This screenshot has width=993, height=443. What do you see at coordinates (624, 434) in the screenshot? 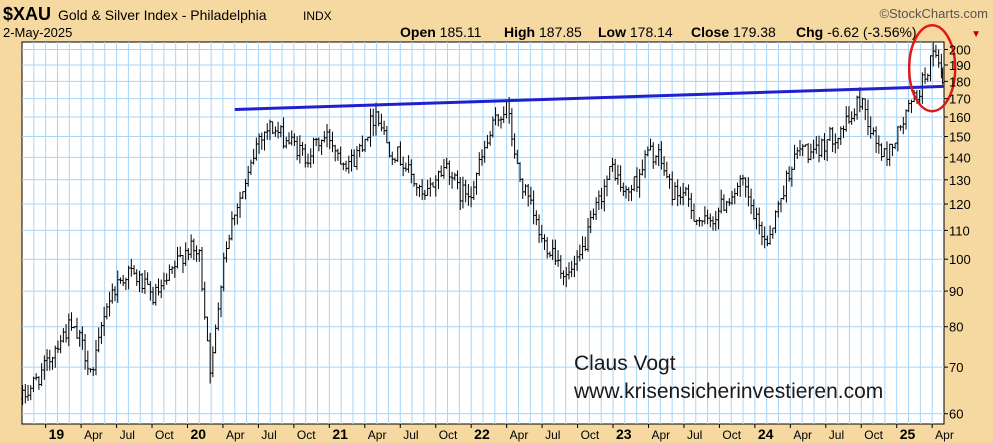
I see `x-tick-label: 23` at bounding box center [624, 434].